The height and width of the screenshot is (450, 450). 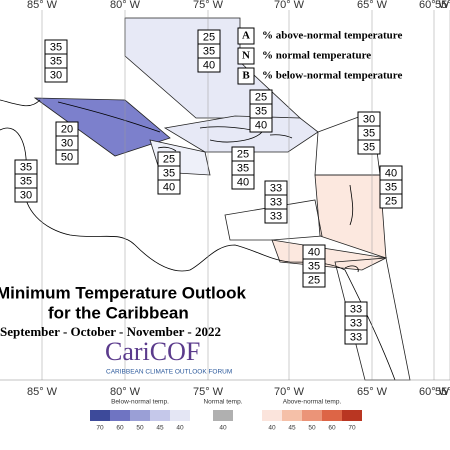 What do you see at coordinates (434, 392) in the screenshot?
I see `lon-label-bottom: 60° W` at bounding box center [434, 392].